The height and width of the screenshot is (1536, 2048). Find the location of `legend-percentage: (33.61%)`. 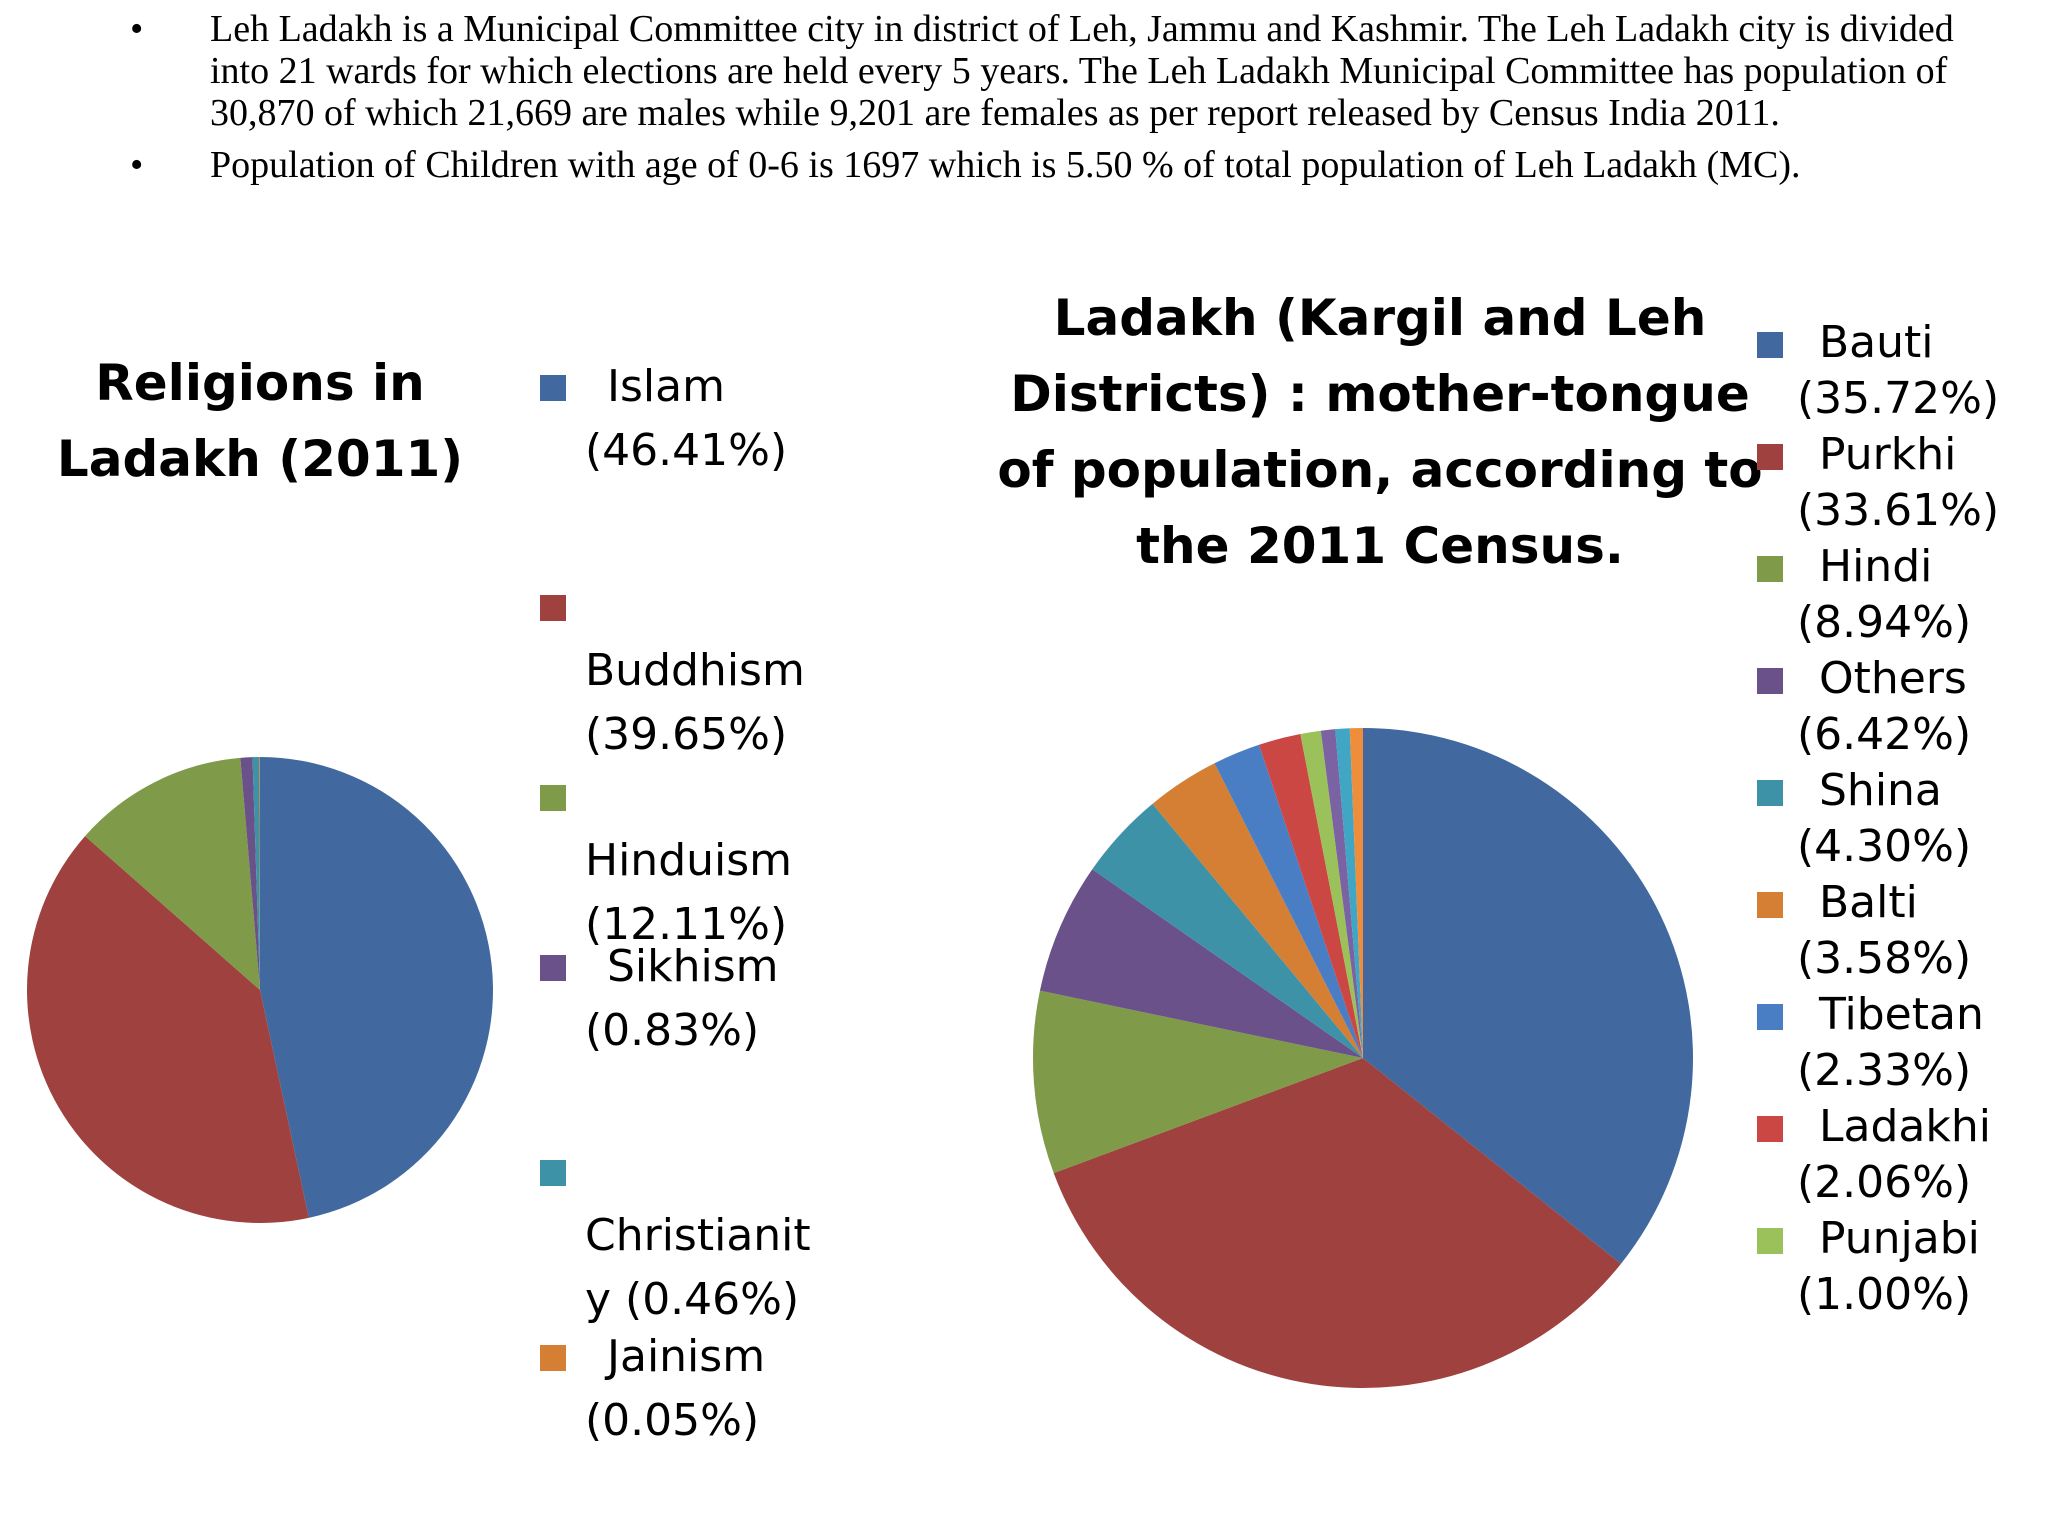

legend-percentage: (33.61%) is located at coordinates (1898, 510).